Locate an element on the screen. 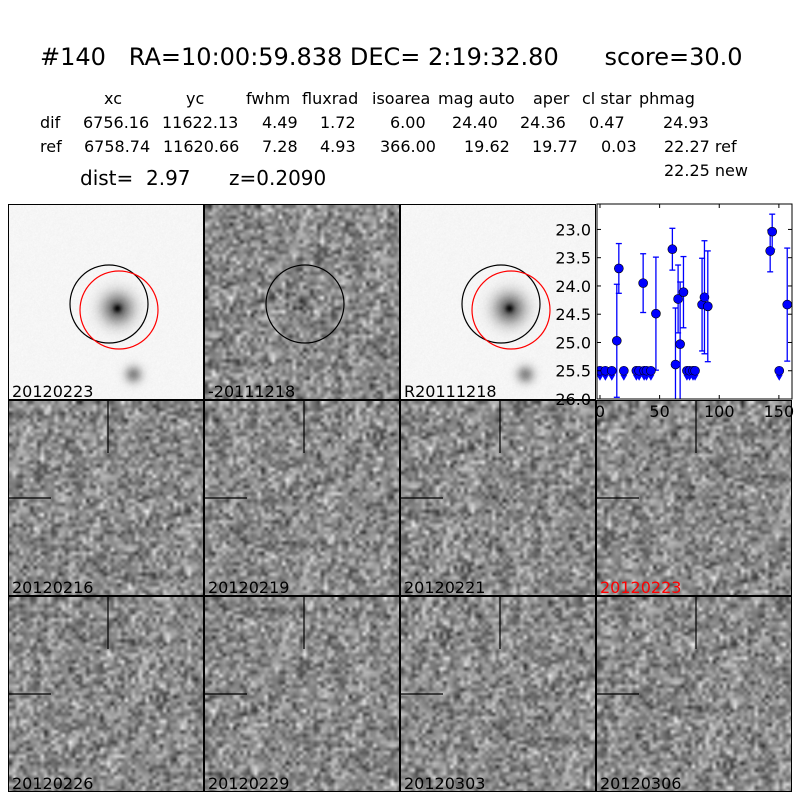 This screenshot has width=800, height=800. image-stamp-noise: 20120223 is located at coordinates (694, 498).